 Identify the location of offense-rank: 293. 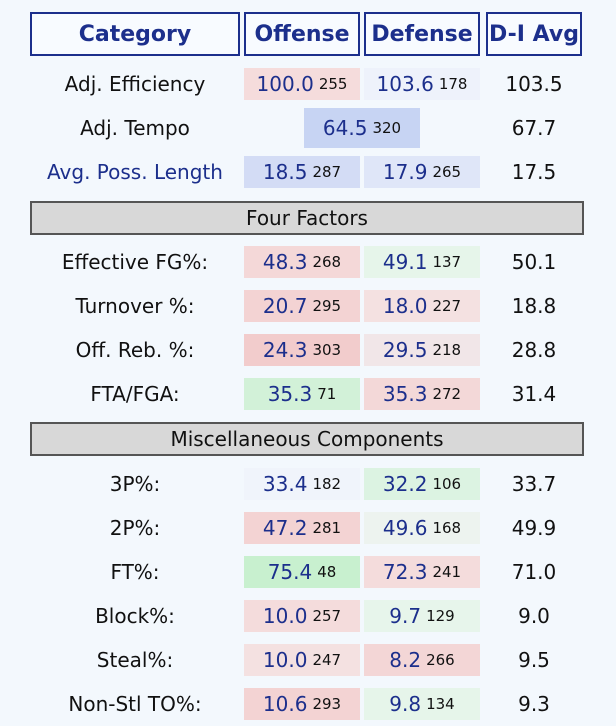
(327, 704).